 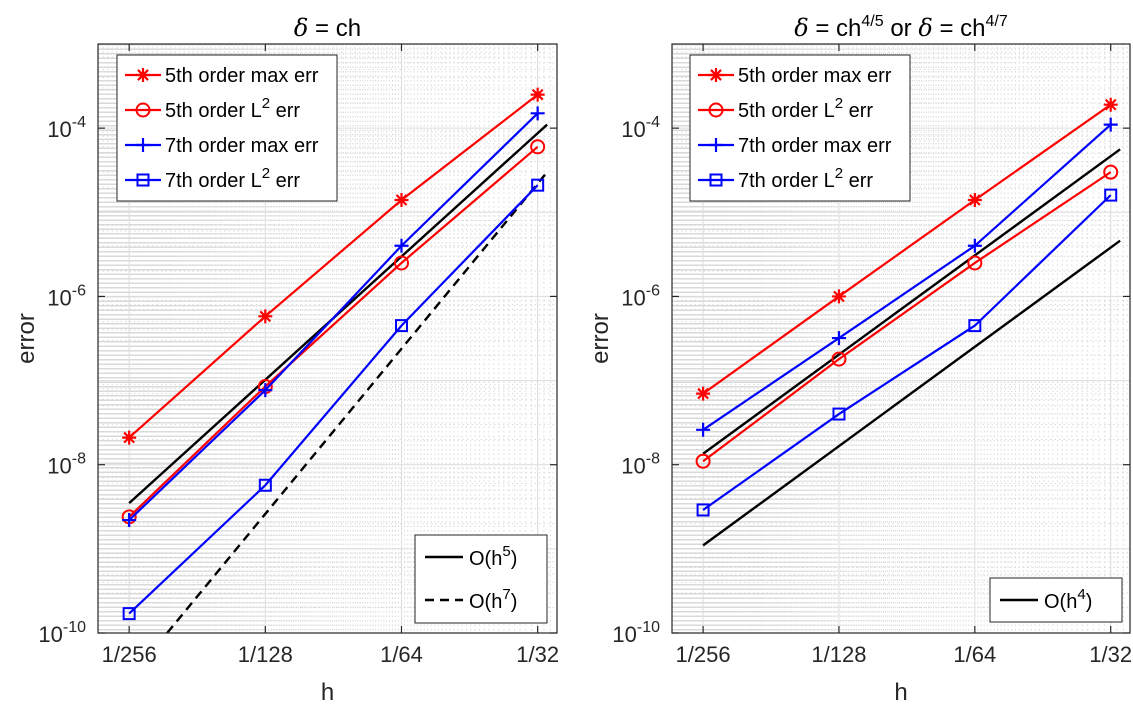 I want to click on reference-legend-superscript: 5, so click(x=506, y=551).